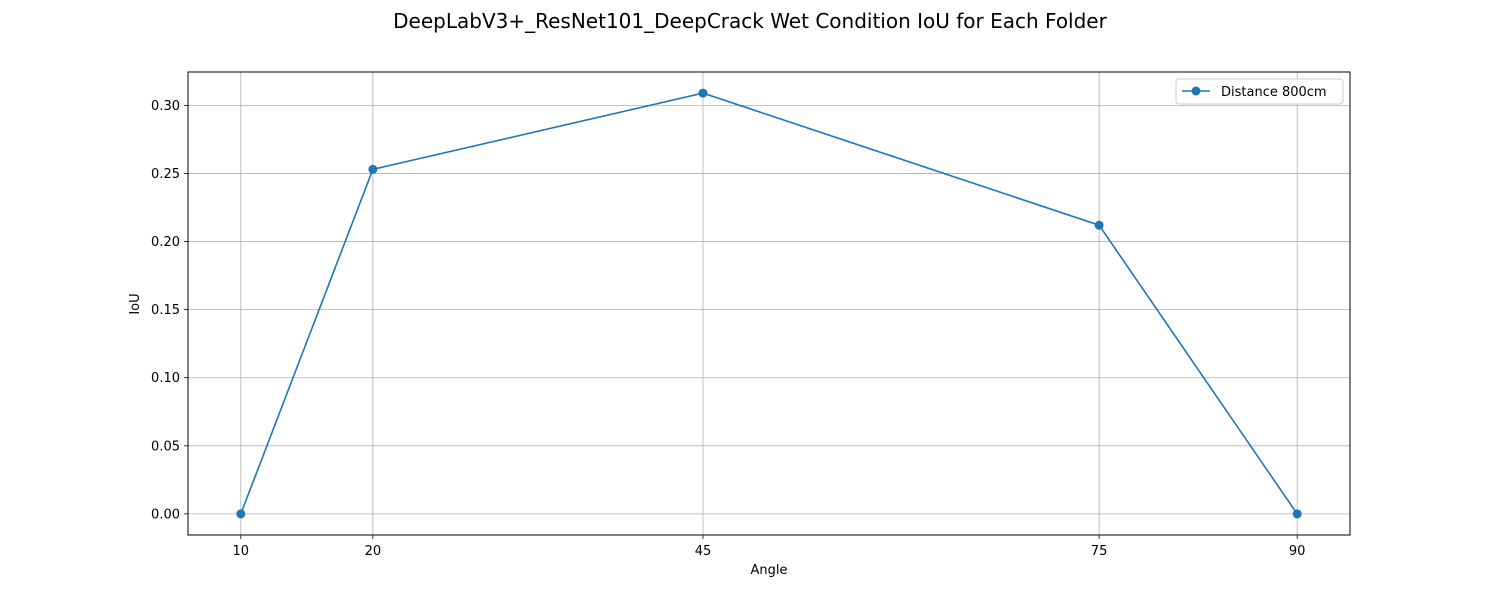 This screenshot has width=1500, height=600. Describe the element at coordinates (373, 551) in the screenshot. I see `x-tick-label: 20` at that location.